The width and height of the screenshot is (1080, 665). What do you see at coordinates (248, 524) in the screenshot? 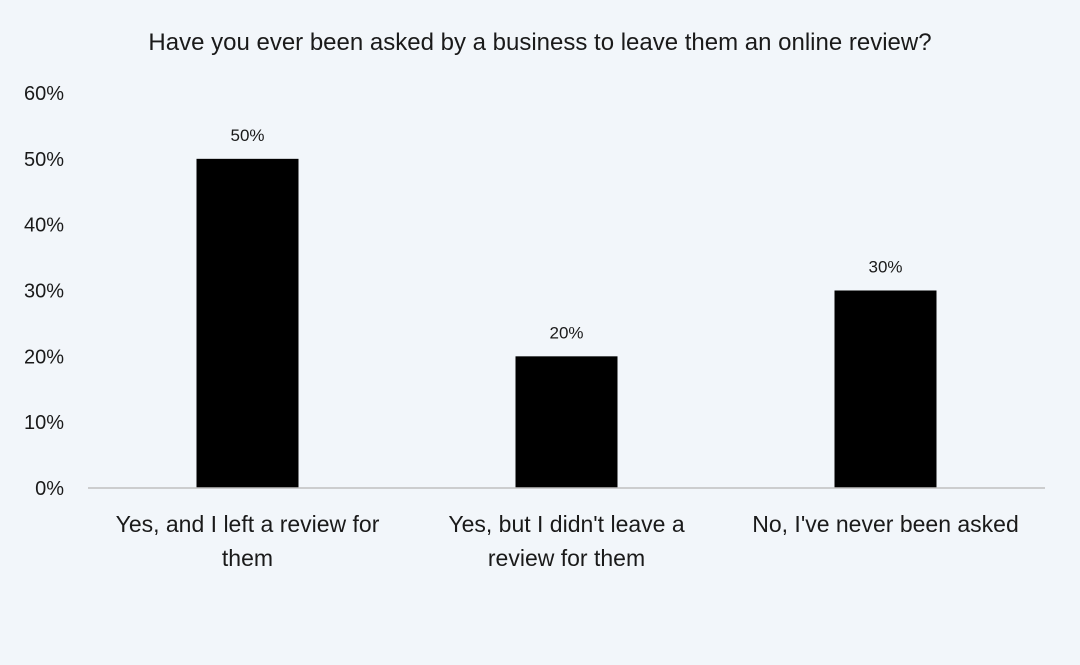
I see `category-label-line: Yes, and I left a review for` at bounding box center [248, 524].